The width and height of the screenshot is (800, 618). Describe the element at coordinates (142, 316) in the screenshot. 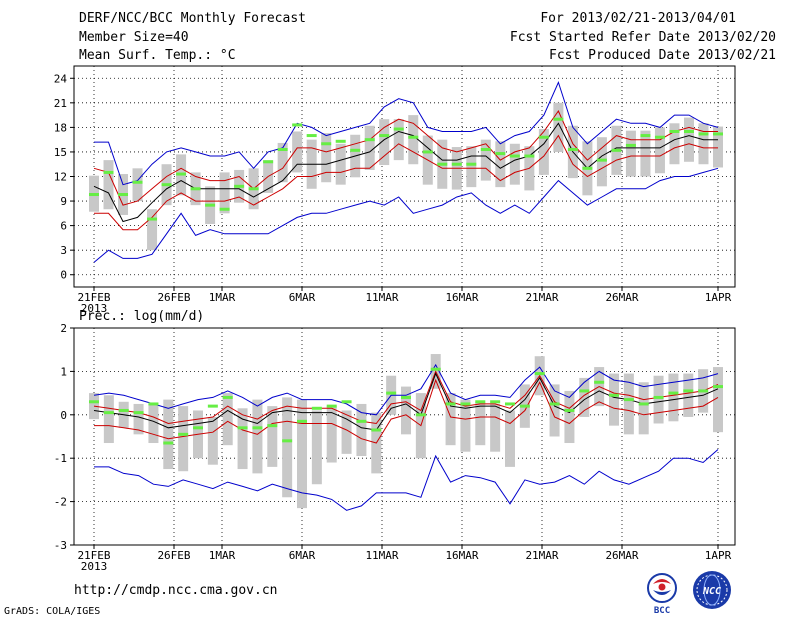

I see `prec-label: Prec.: log(mm/d)` at that location.